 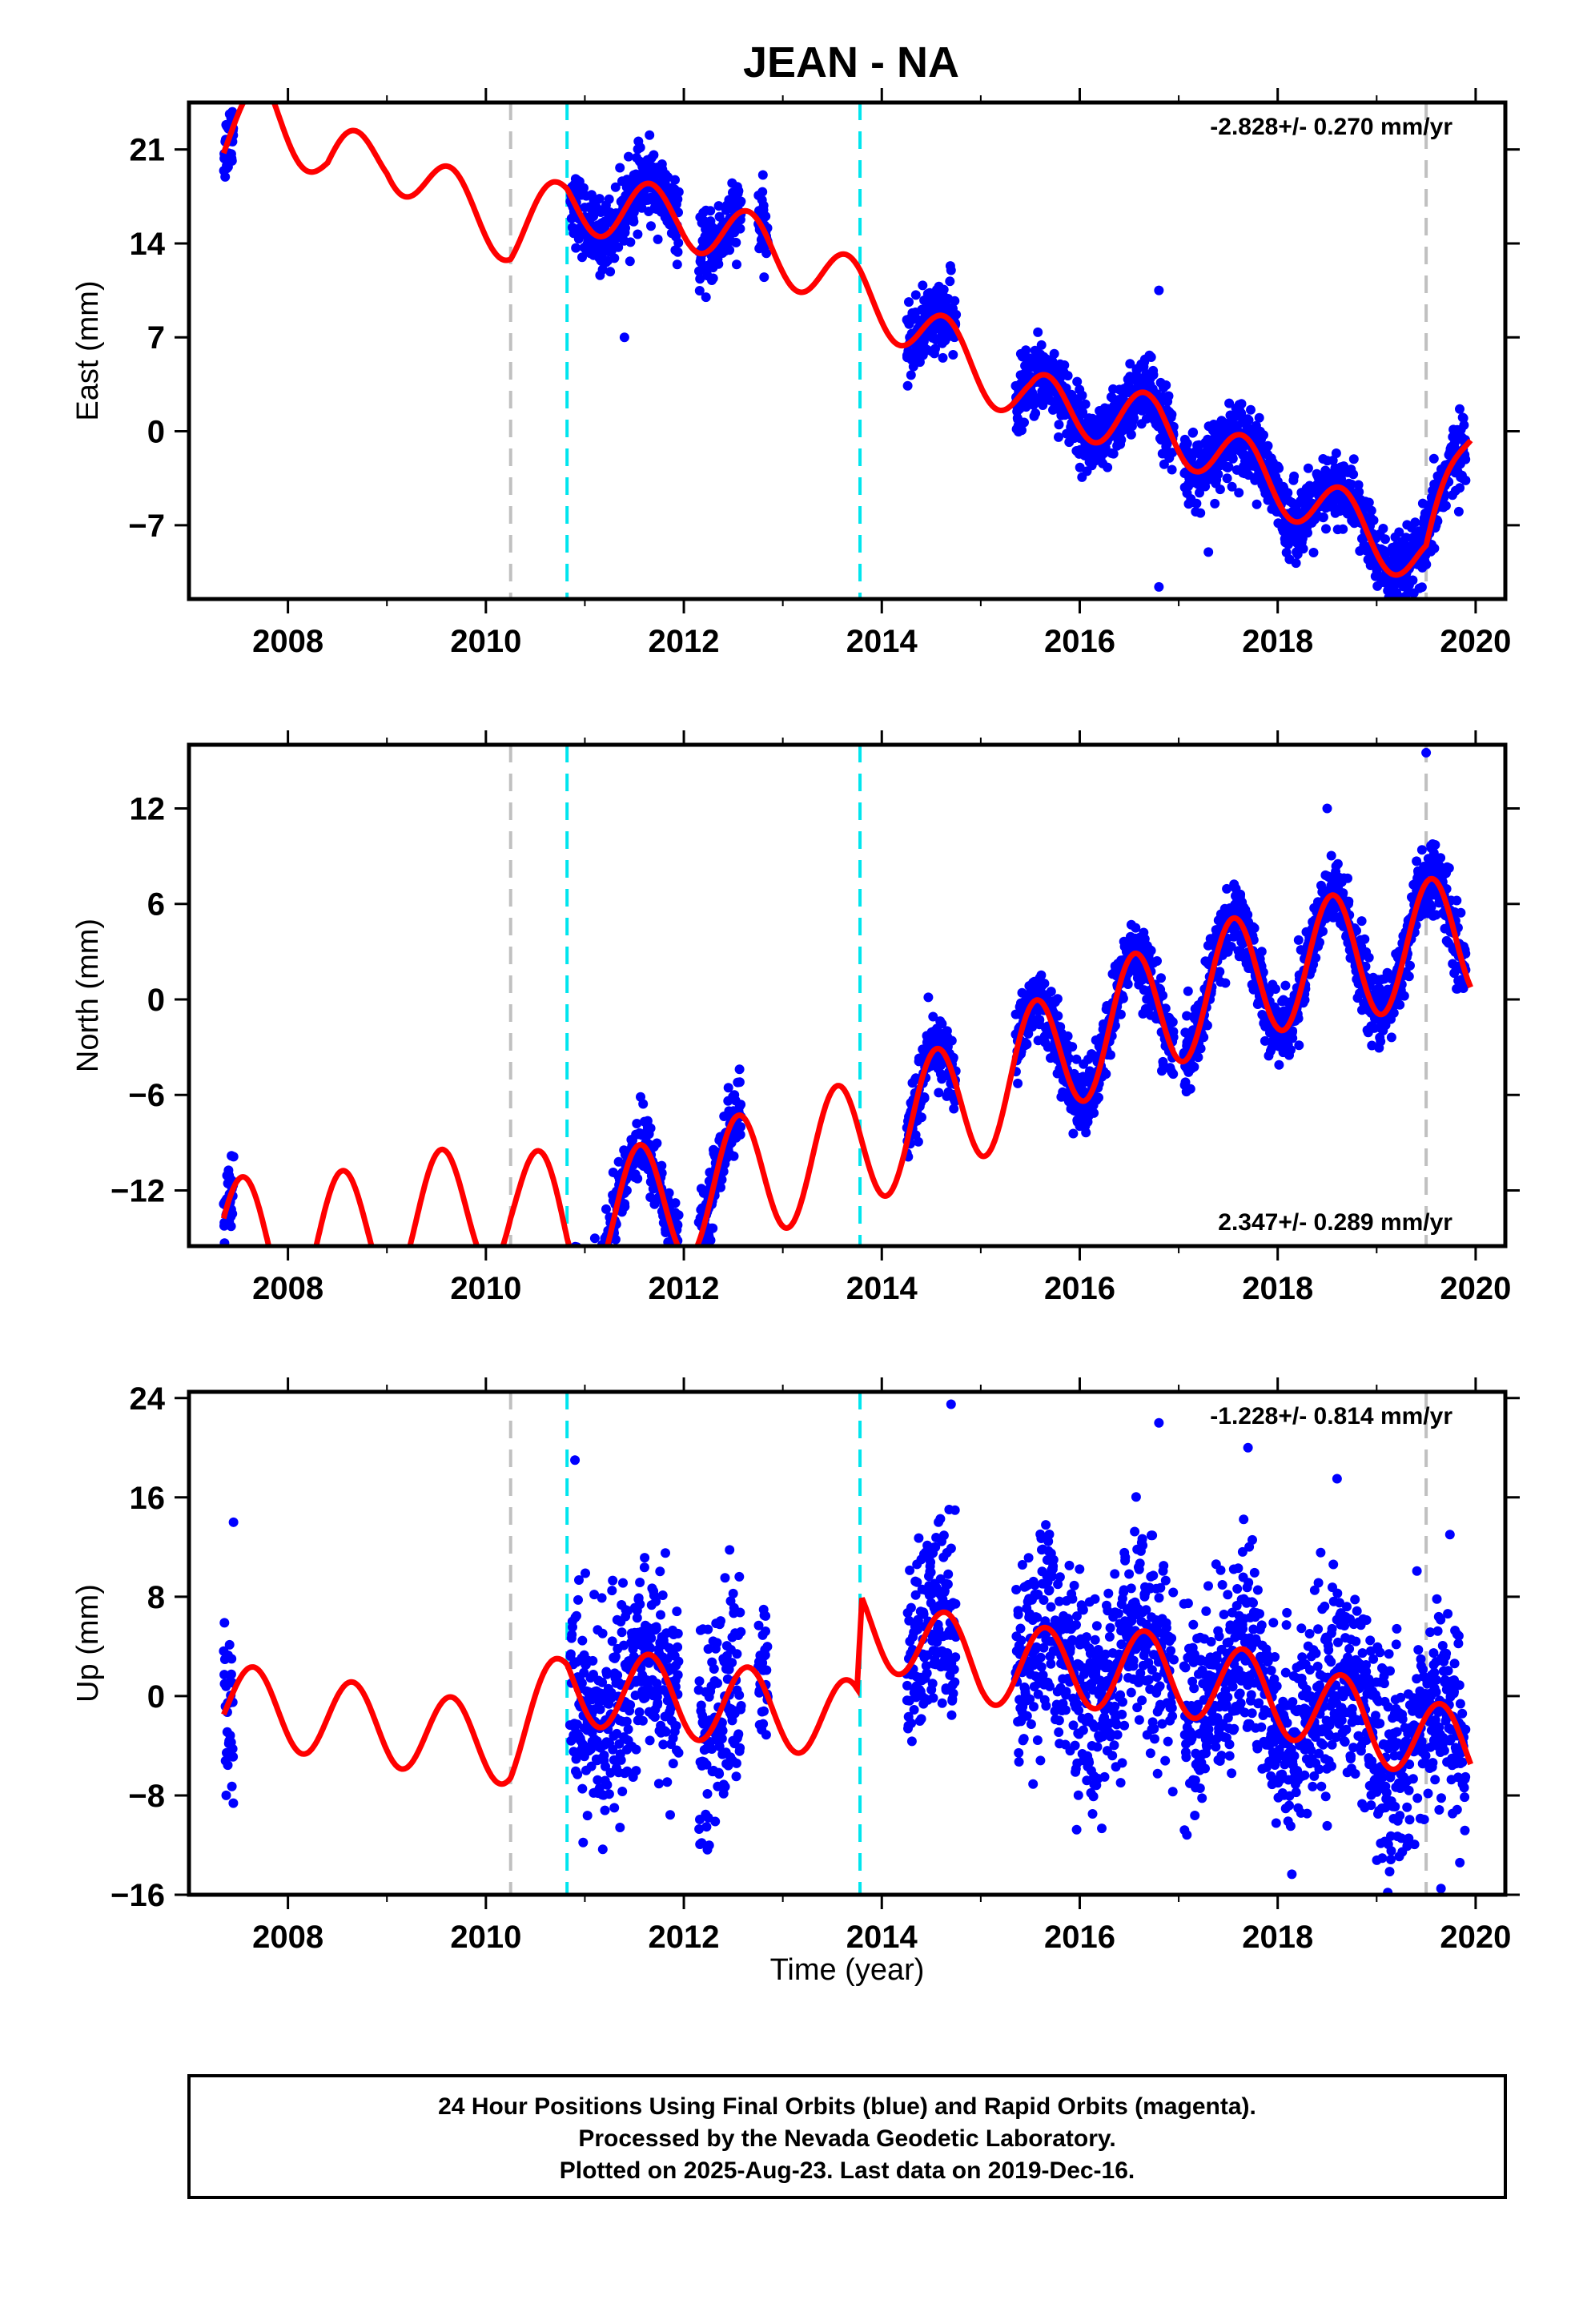 What do you see at coordinates (148, 245) in the screenshot?
I see `east-ytick-14: 14` at bounding box center [148, 245].